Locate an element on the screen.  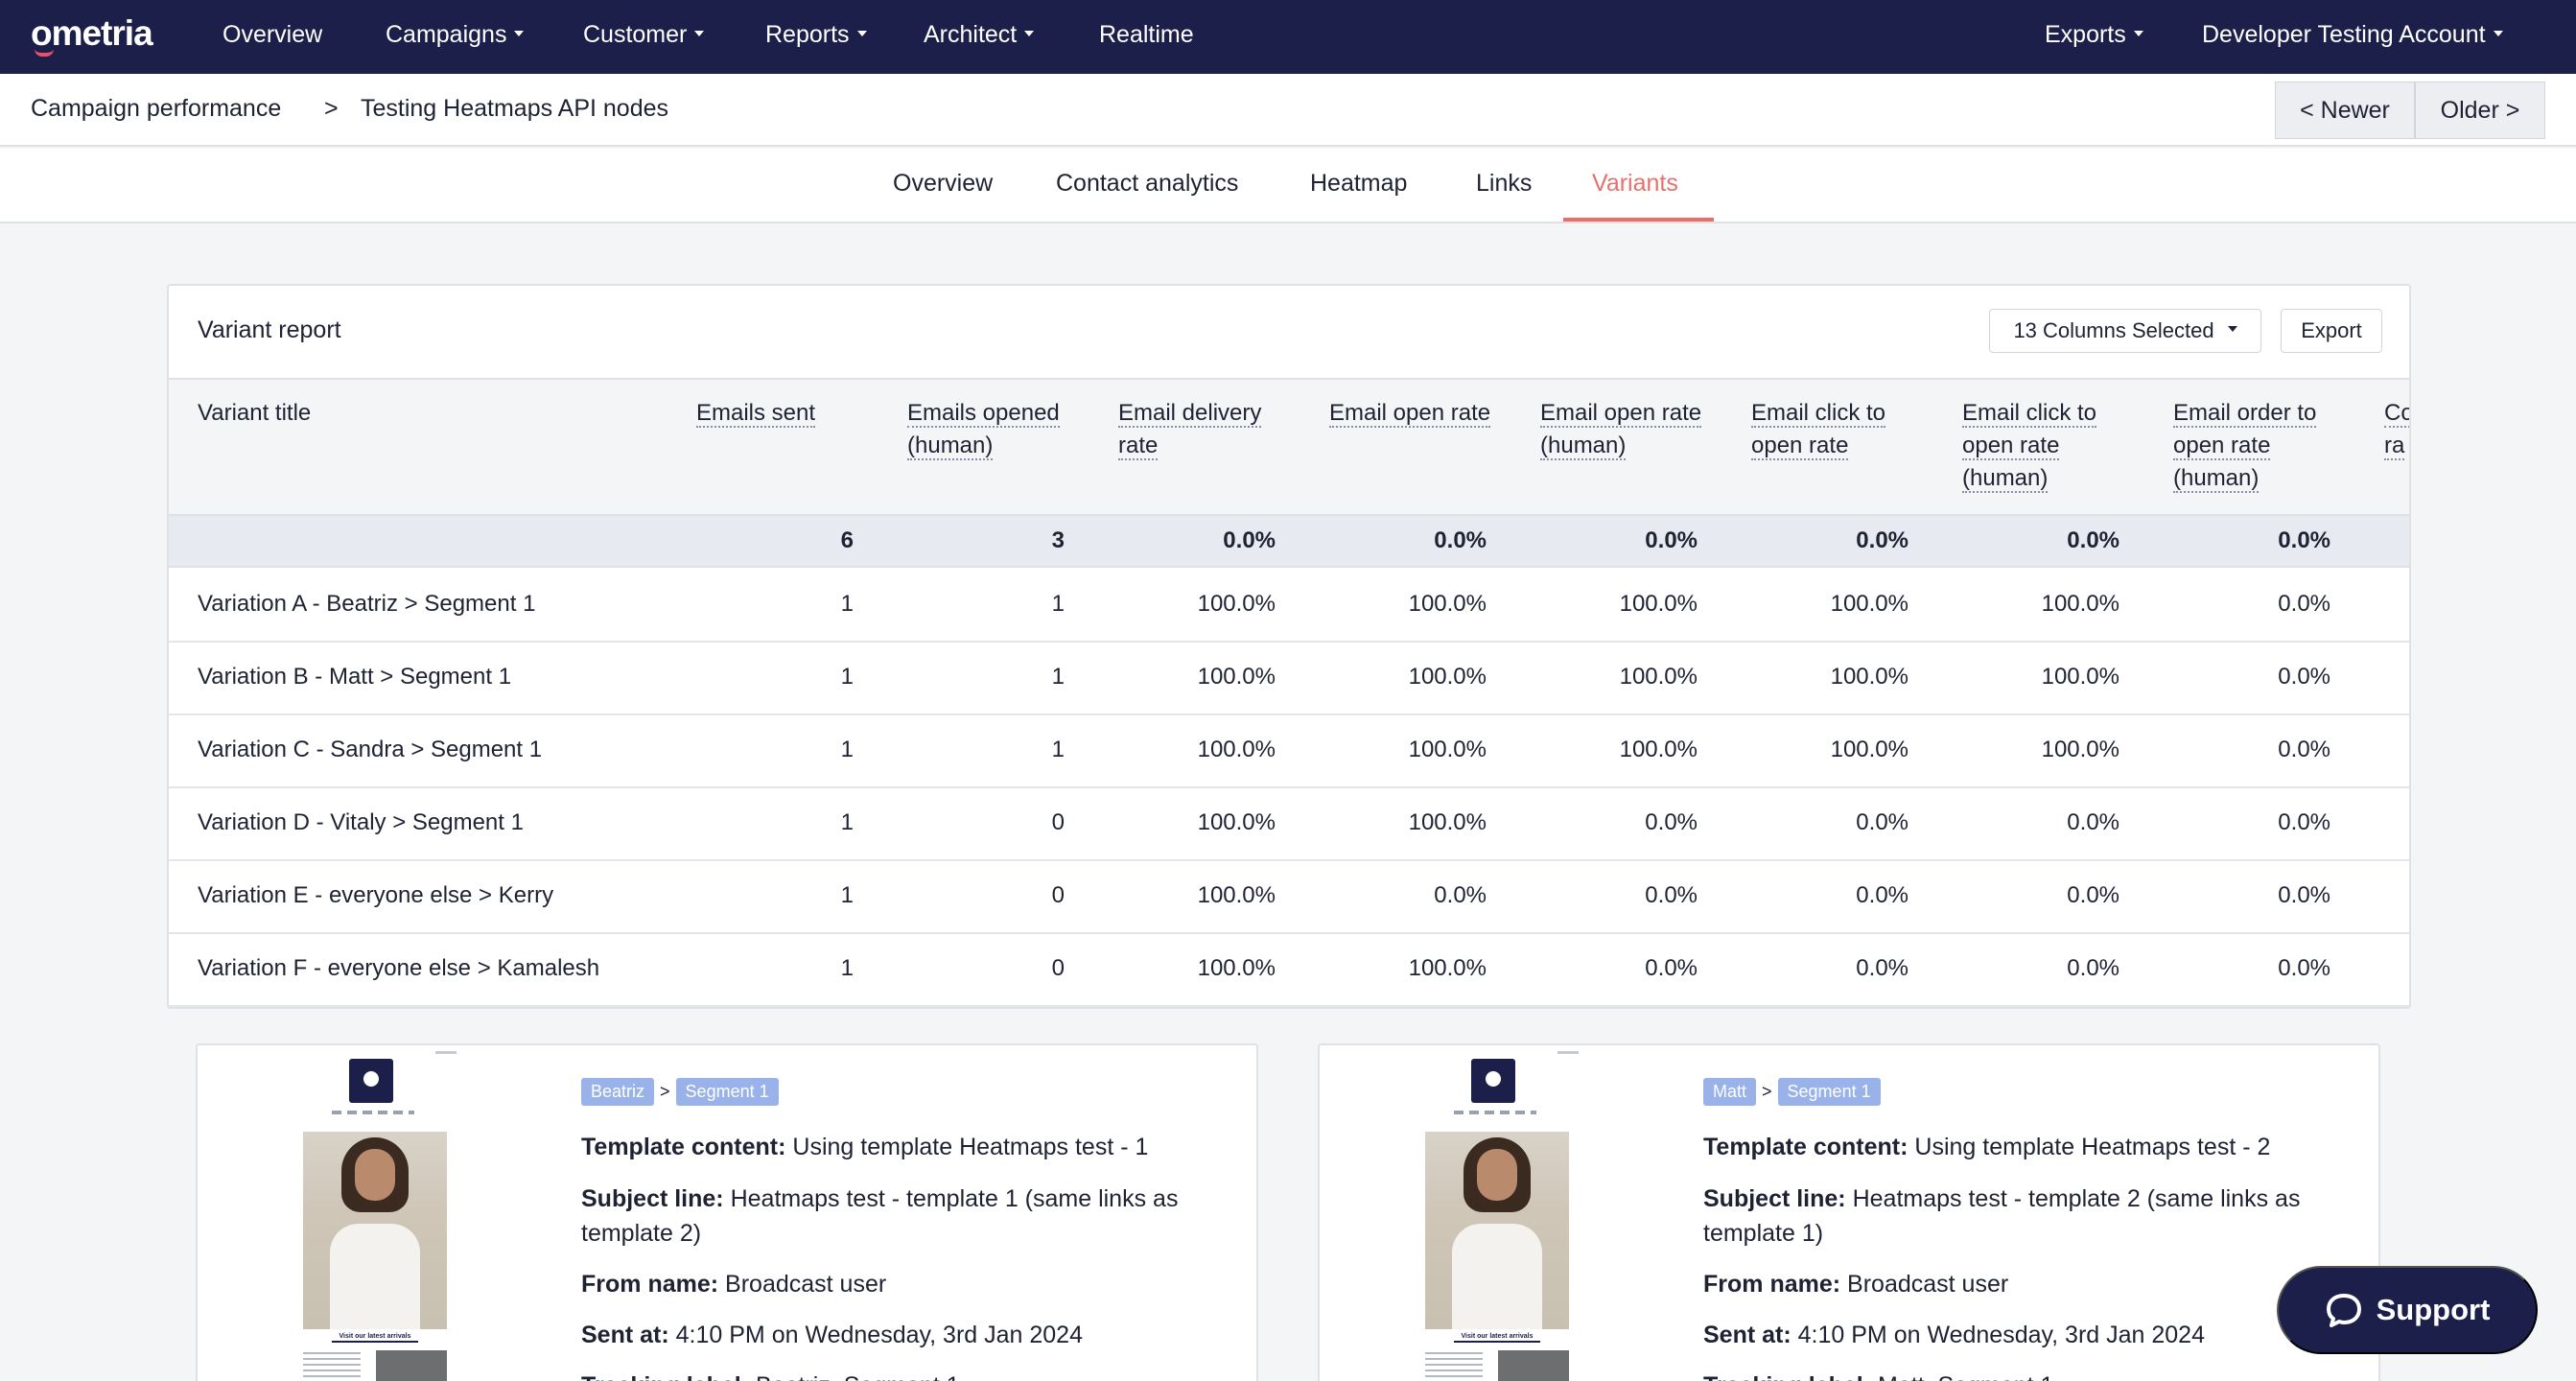
nav-reports: Reports is located at coordinates (816, 35).